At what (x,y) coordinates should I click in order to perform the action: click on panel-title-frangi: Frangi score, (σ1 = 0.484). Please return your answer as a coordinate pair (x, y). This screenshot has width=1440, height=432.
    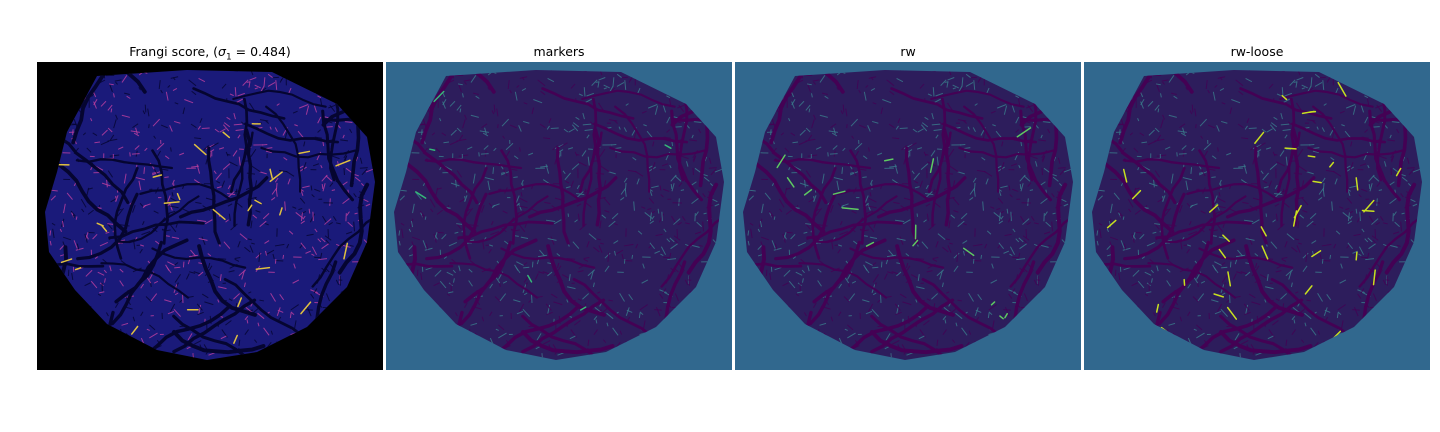
    Looking at the image, I should click on (210, 53).